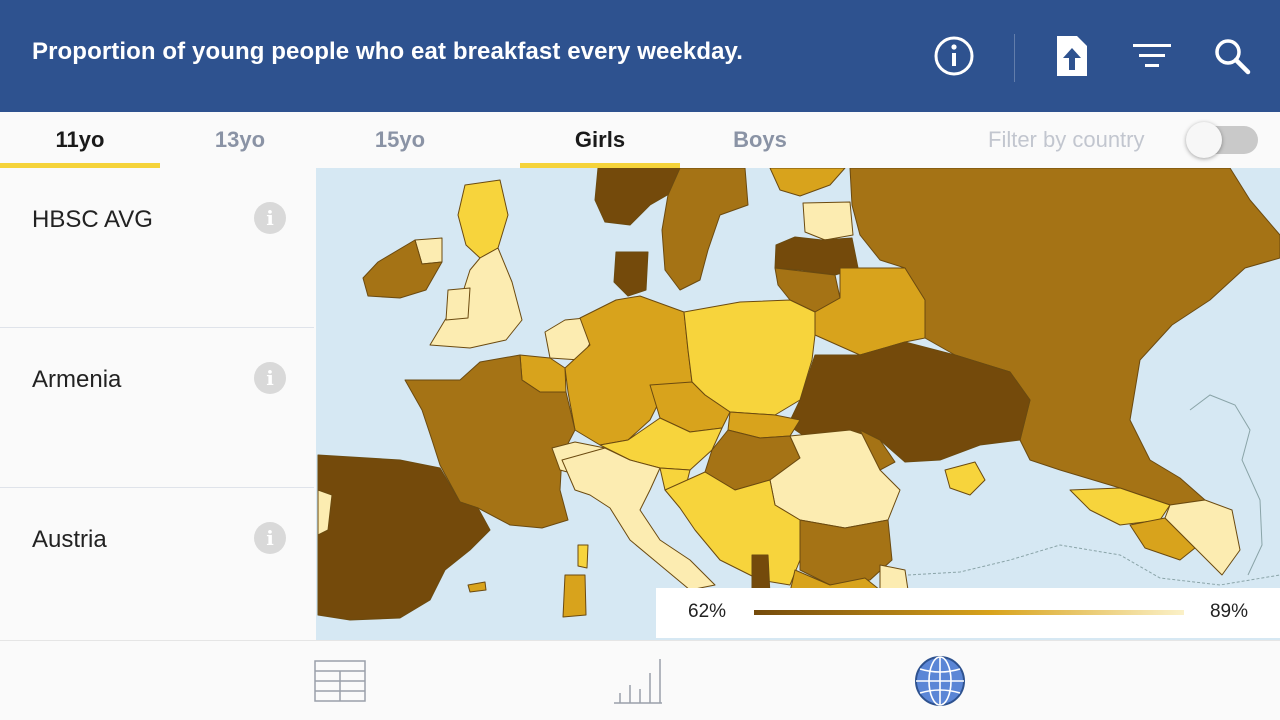 This screenshot has width=1280, height=720. I want to click on tab-girls: Girls, so click(600, 140).